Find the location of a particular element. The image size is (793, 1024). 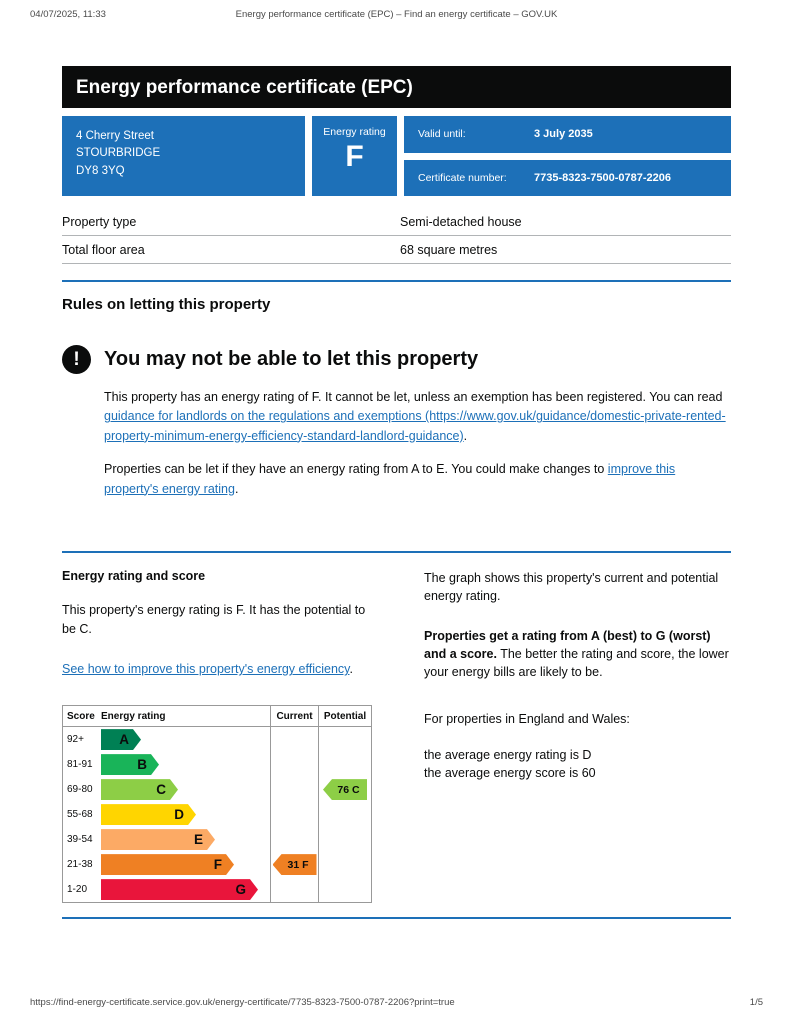

improve-efficiency-period: . is located at coordinates (351, 669).